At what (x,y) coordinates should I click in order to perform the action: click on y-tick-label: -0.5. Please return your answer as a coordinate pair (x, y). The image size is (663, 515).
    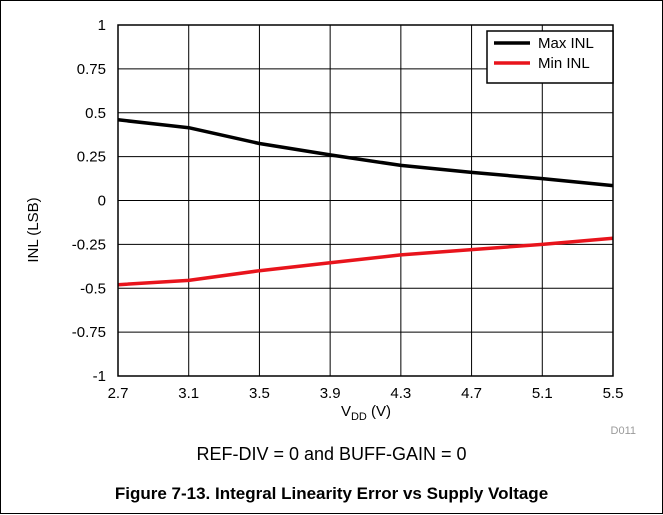
    Looking at the image, I should click on (93, 288).